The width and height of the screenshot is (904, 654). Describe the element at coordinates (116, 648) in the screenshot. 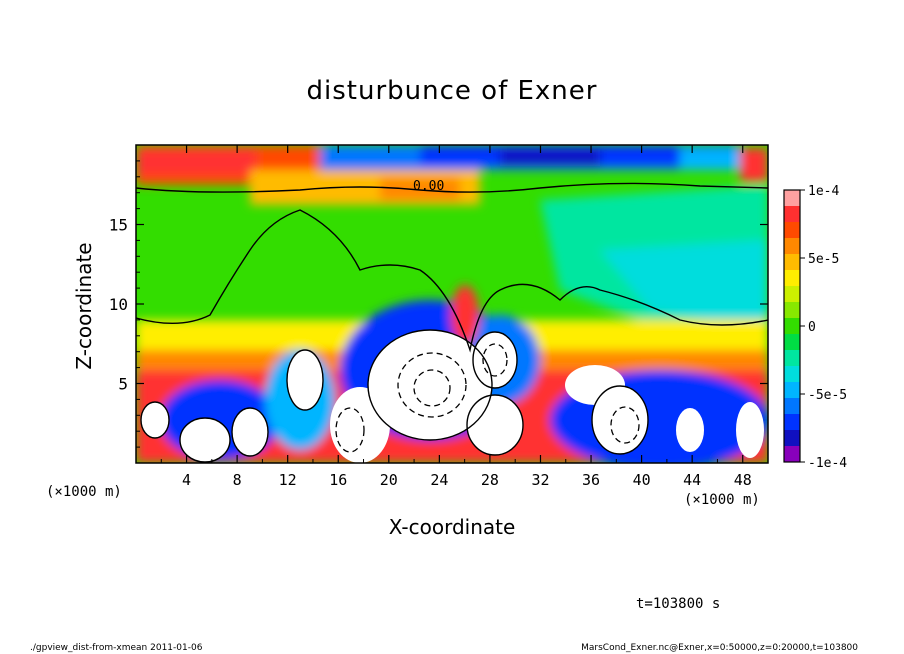

I see `footer-left: ./gpview_dist-from-xmean 2011-01-06` at that location.